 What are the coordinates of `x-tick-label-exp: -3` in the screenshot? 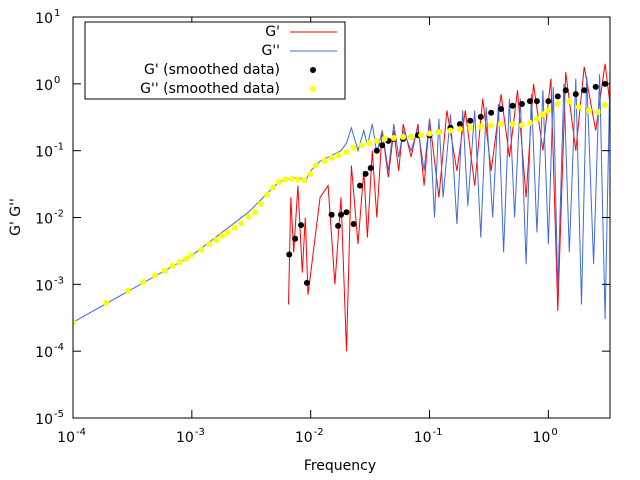 It's located at (200, 432).